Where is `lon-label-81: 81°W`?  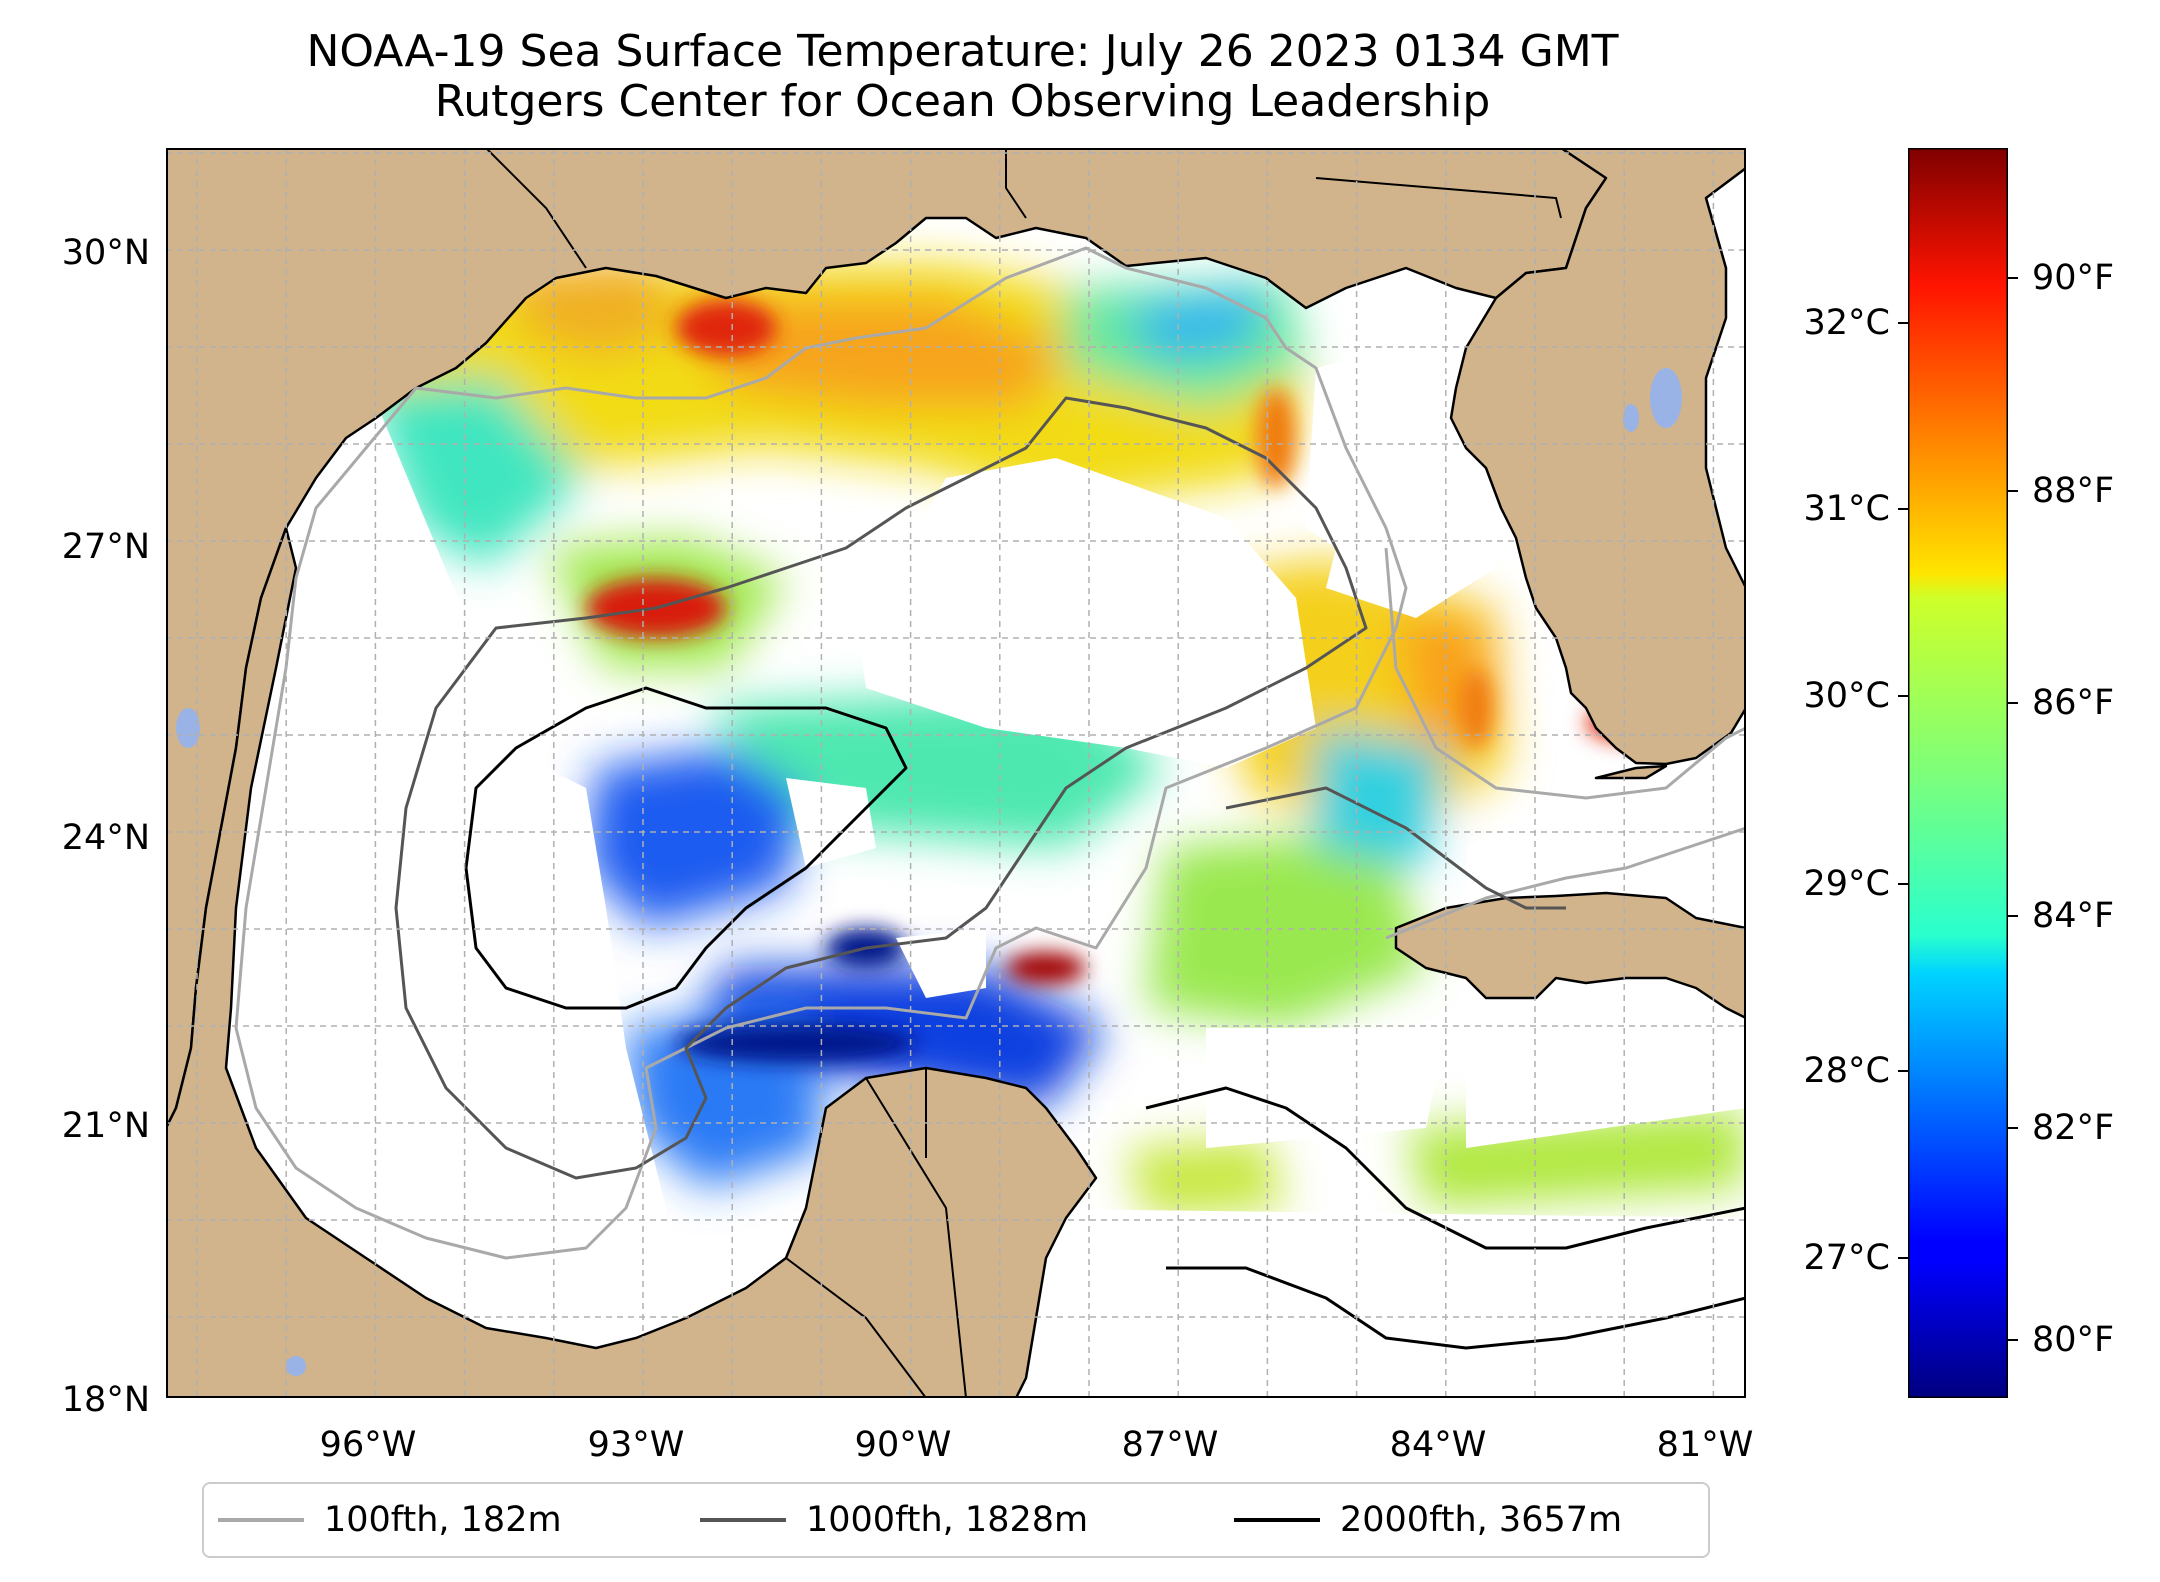 lon-label-81: 81°W is located at coordinates (1705, 1445).